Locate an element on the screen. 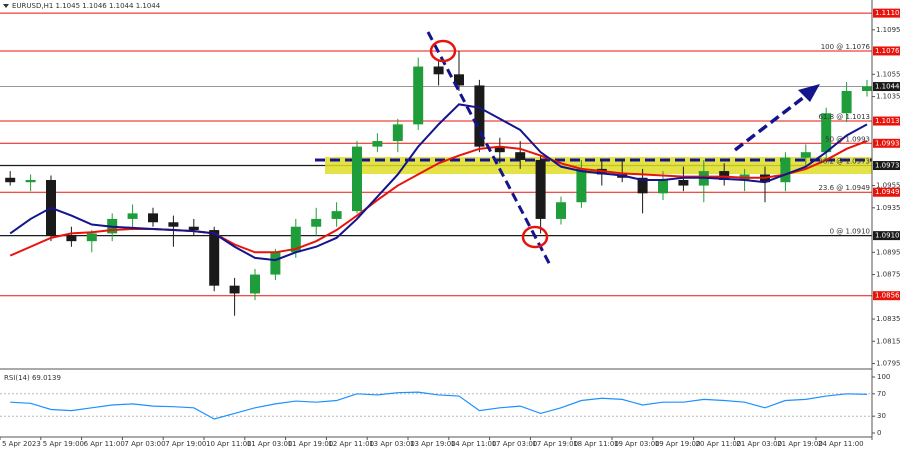 The height and width of the screenshot is (450, 900). fib-label: 0 @ 1.0910 is located at coordinates (850, 232).